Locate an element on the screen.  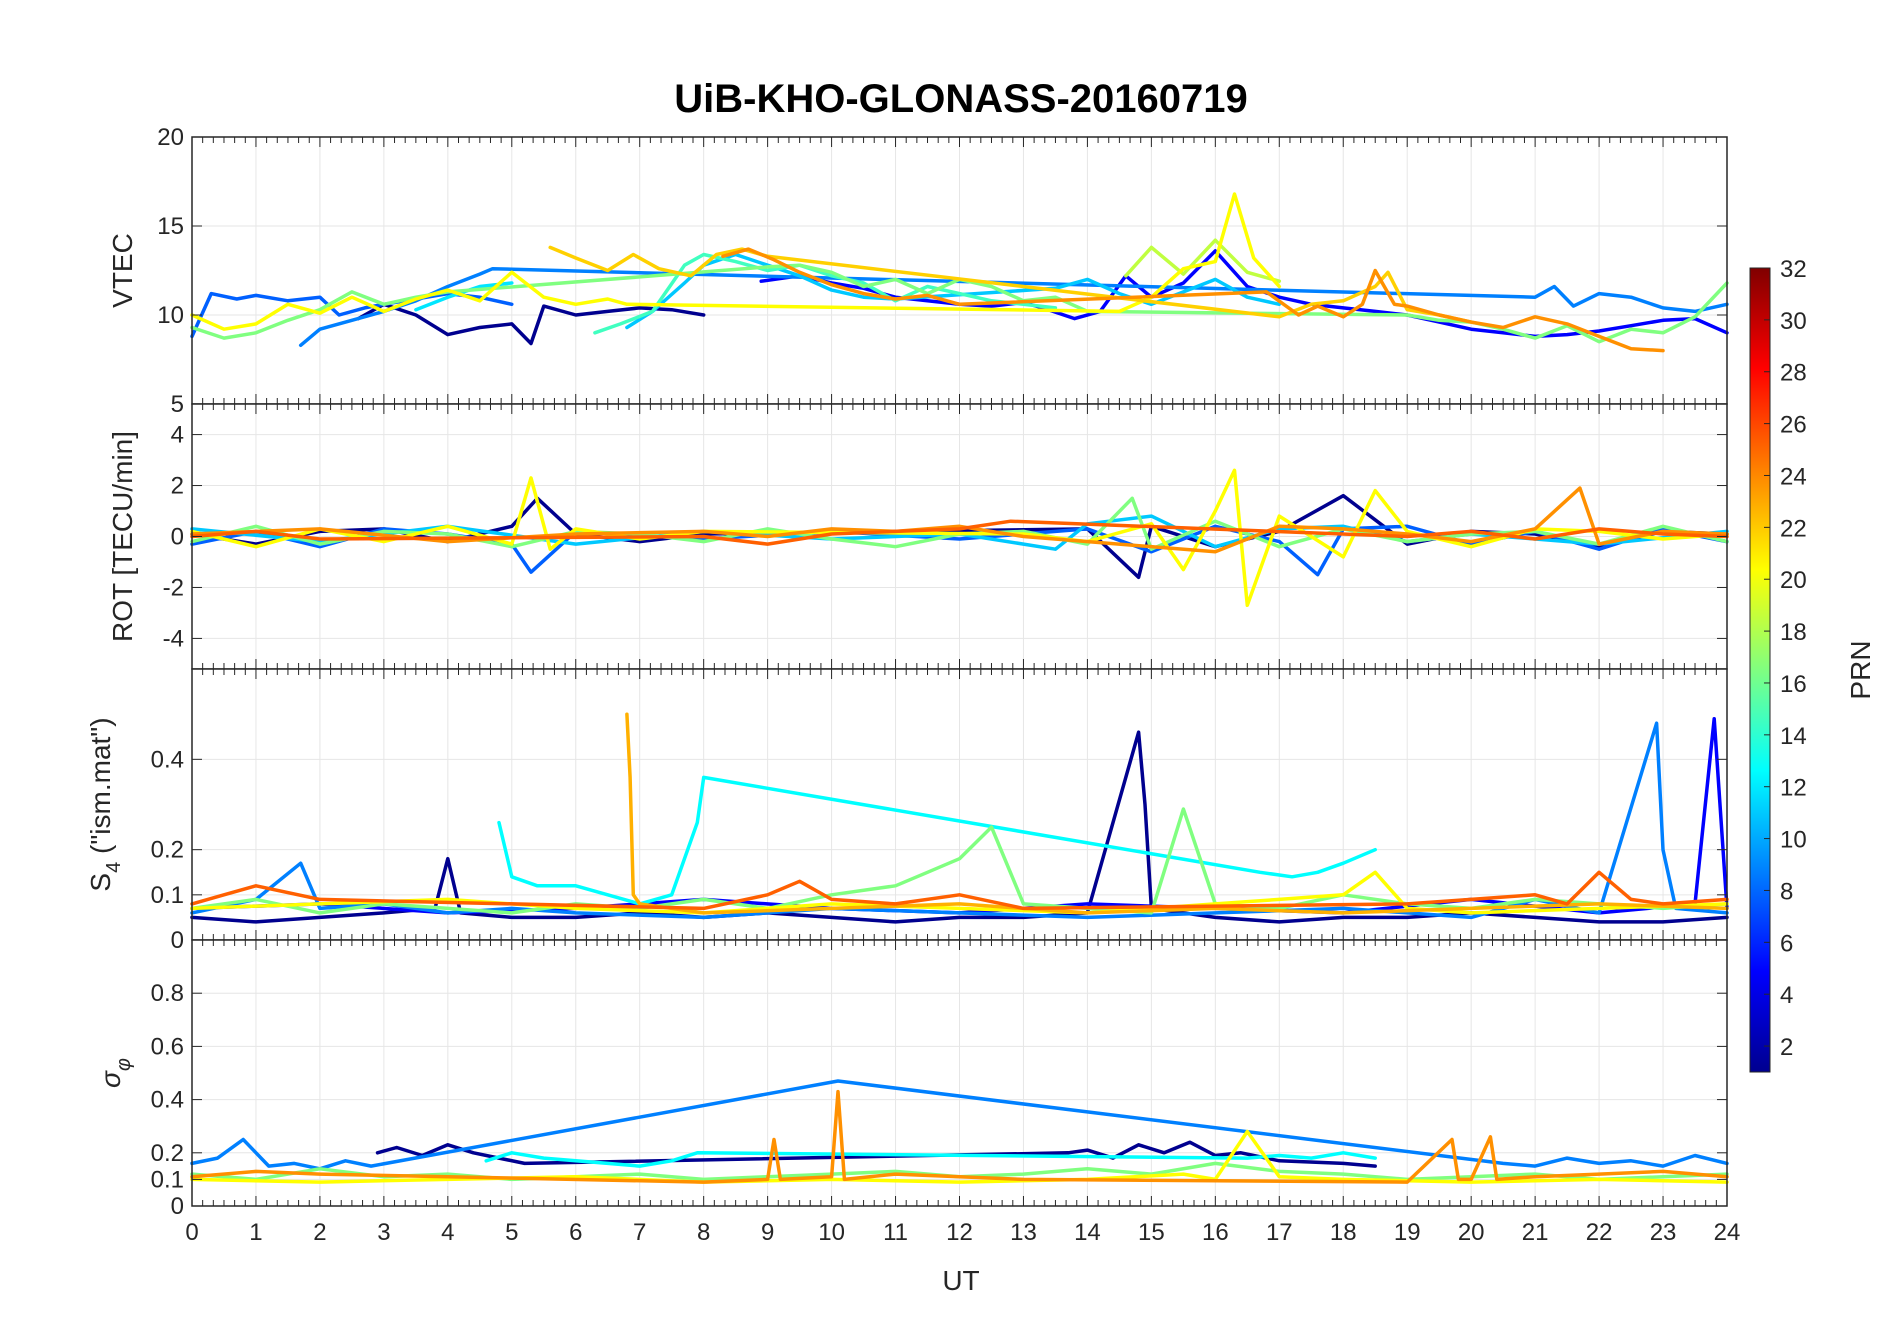
y-axis: -4 -2 0 2 4 is located at coordinates (945, 537).